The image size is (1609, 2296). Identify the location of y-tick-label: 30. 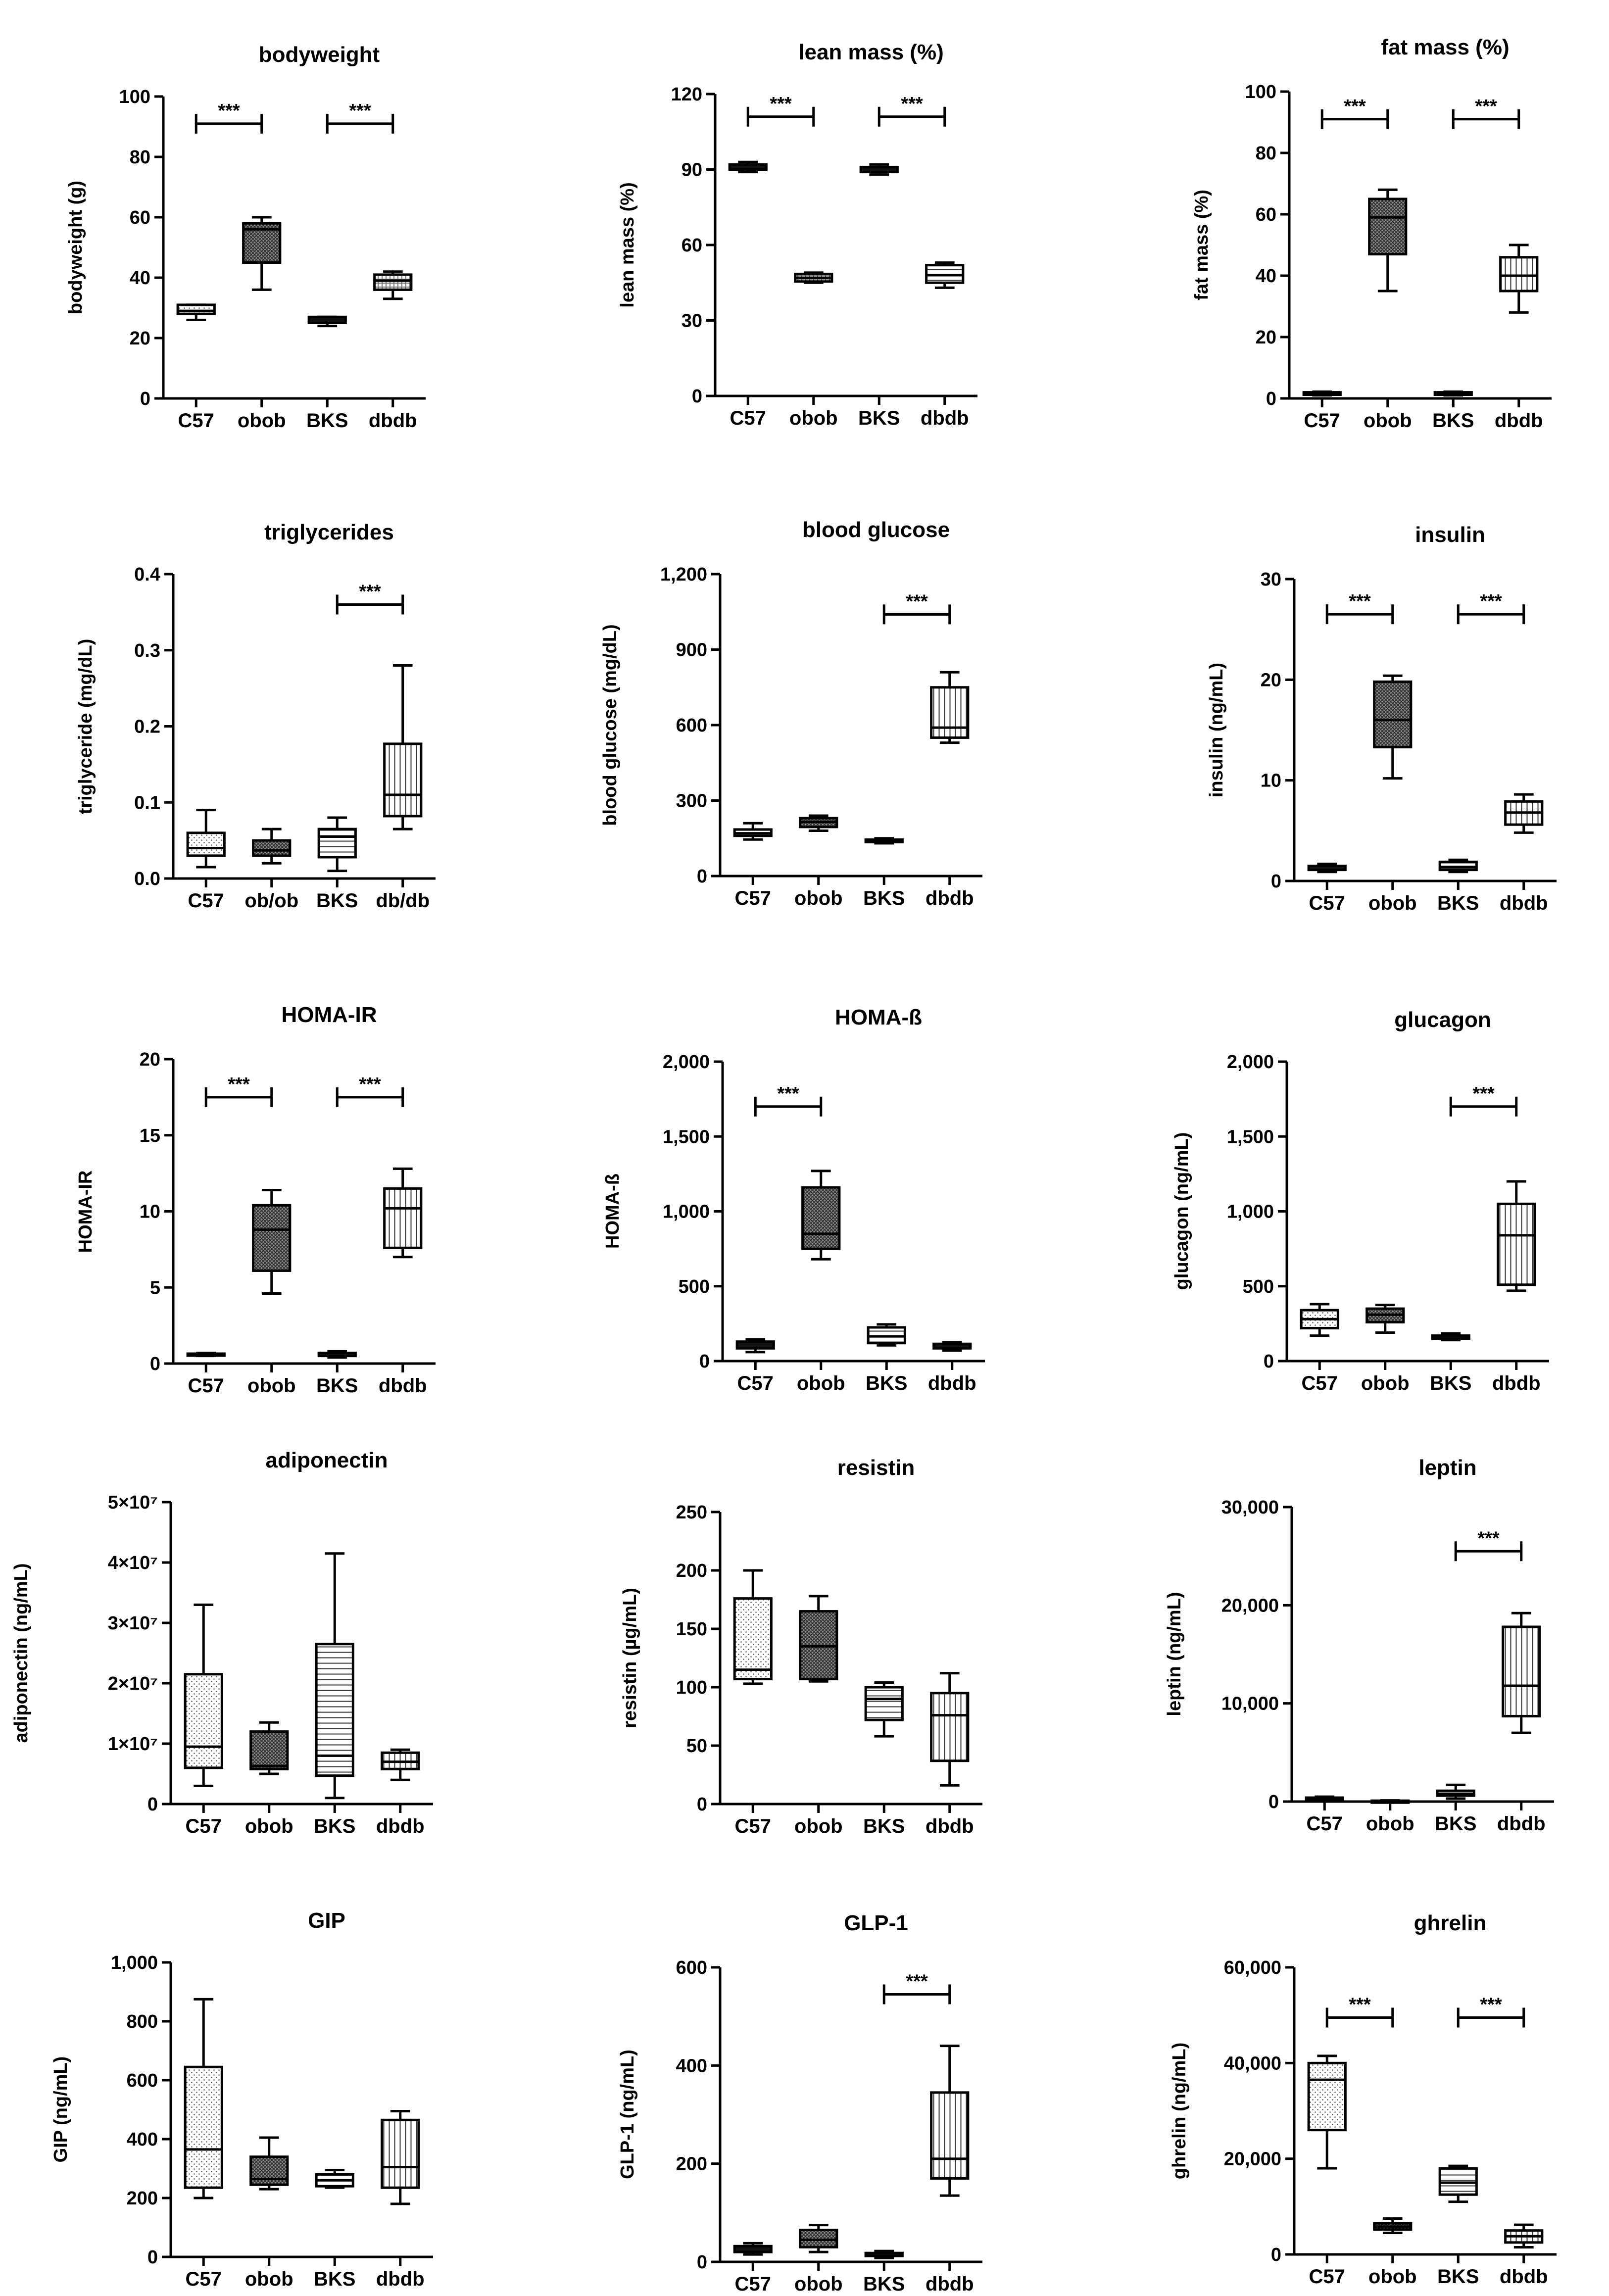
(1271, 579).